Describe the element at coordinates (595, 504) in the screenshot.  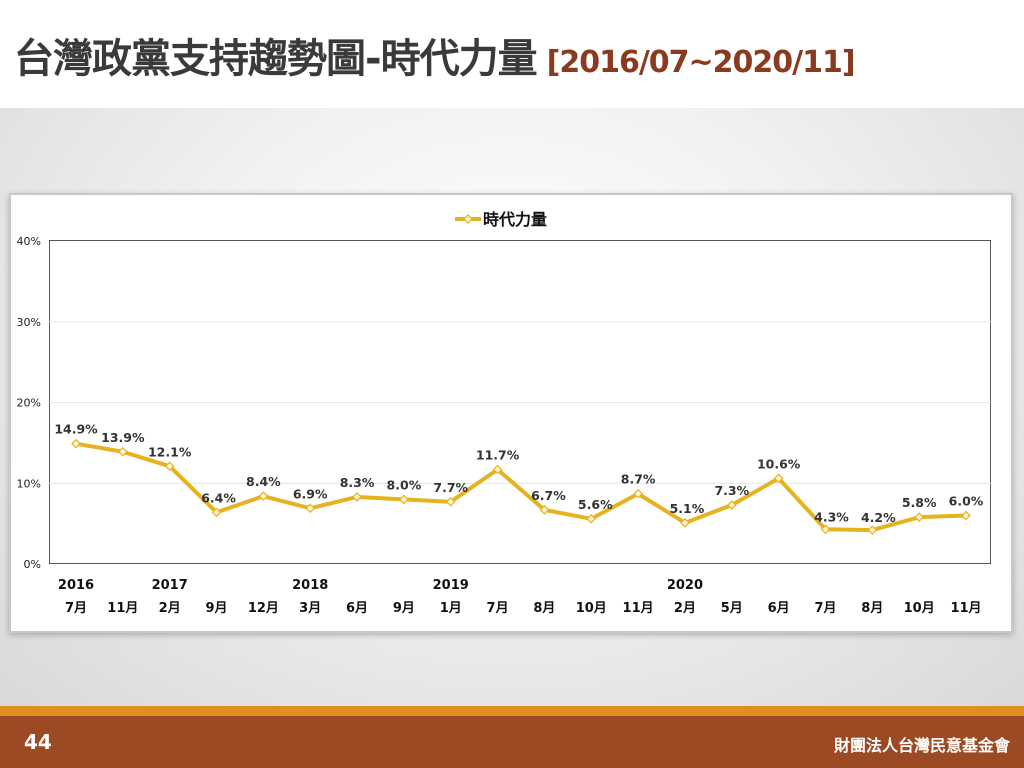
I see `data-label: 5.6%` at that location.